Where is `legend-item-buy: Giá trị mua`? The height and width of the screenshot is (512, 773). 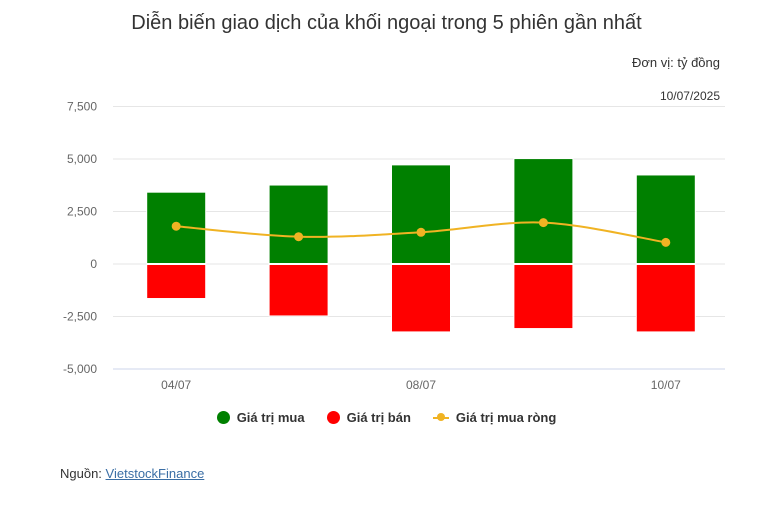 legend-item-buy: Giá trị mua is located at coordinates (260, 417).